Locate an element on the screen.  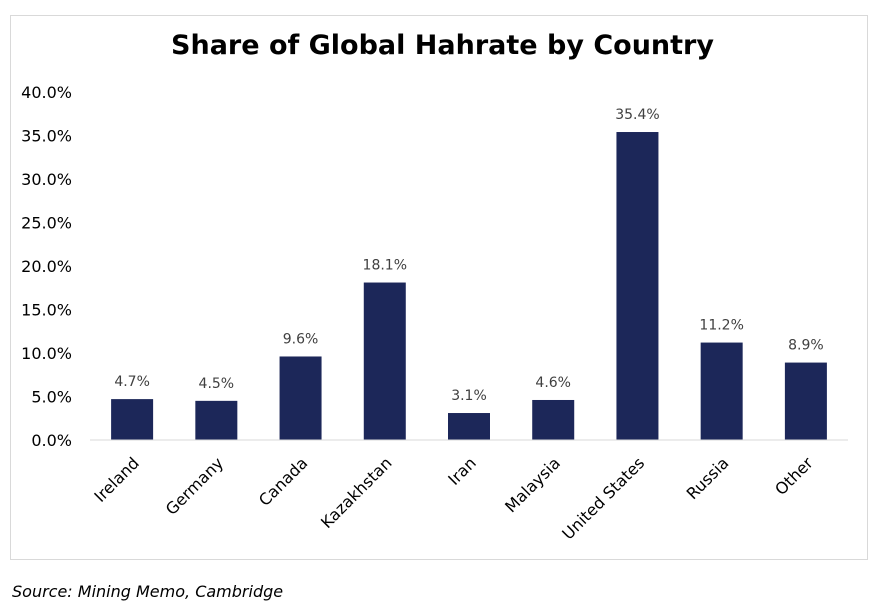
x-tick-label: Iran is located at coordinates (462, 471).